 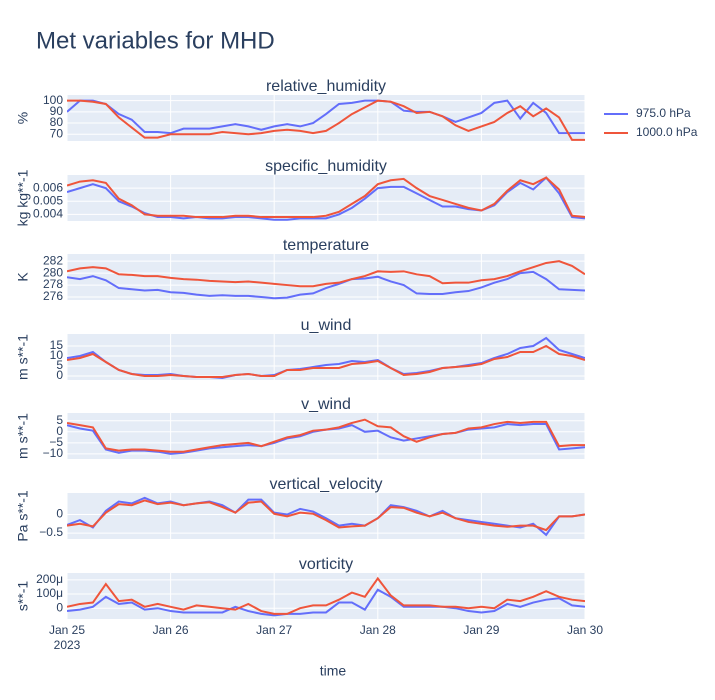 I want to click on y-tick-label: 200μ, so click(x=49, y=579).